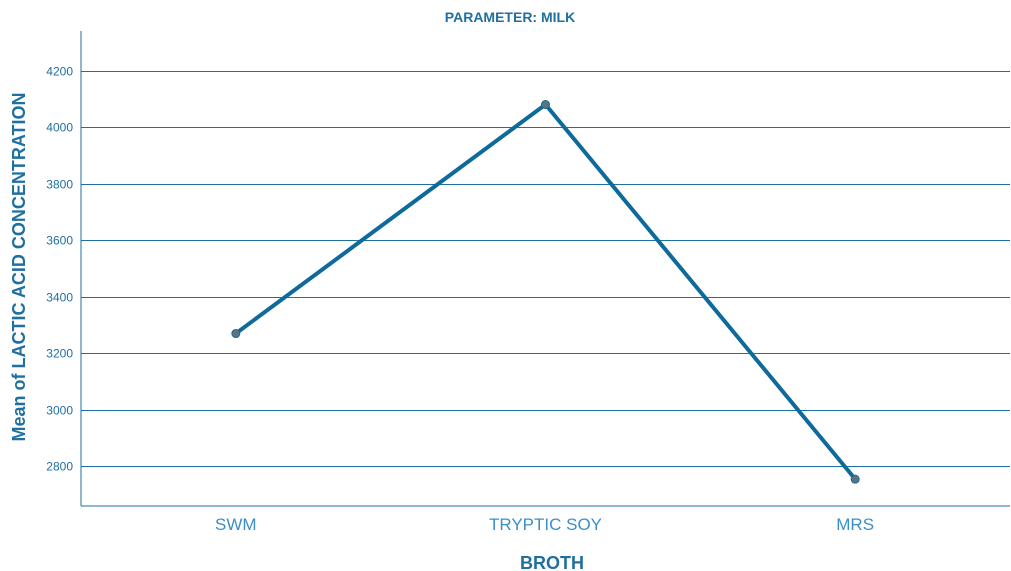 The image size is (1011, 571). Describe the element at coordinates (59, 354) in the screenshot. I see `y-tick-label: 3200` at that location.